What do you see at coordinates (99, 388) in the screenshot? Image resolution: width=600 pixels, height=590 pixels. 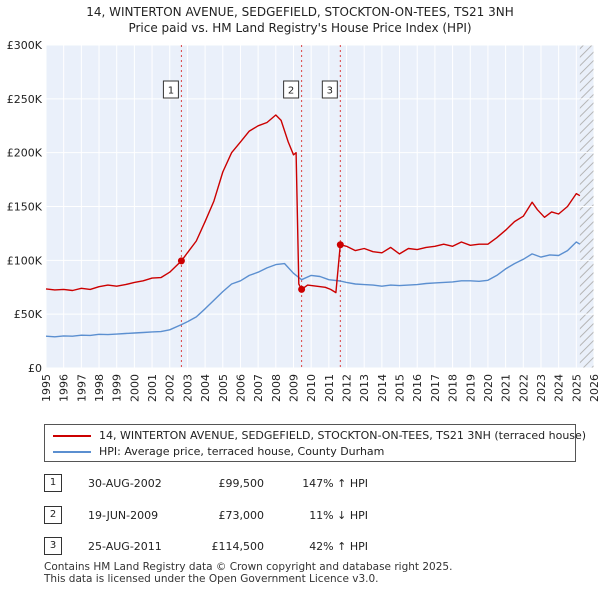 I see `x-tick-label: 1998` at bounding box center [99, 388].